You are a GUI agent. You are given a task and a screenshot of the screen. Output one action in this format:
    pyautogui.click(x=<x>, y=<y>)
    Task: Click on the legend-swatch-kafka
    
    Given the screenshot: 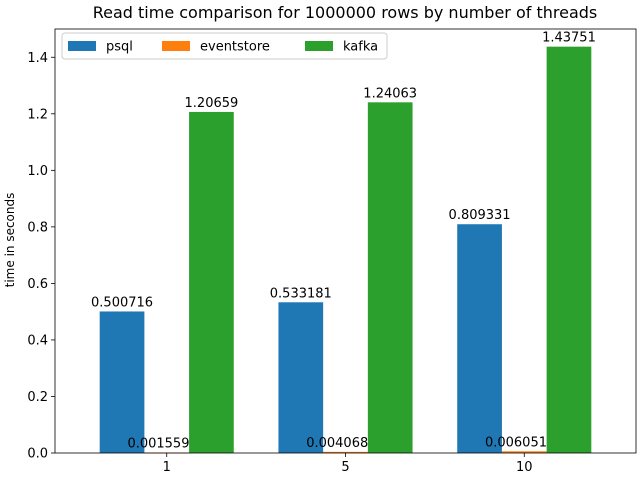 What is the action you would take?
    pyautogui.click(x=319, y=46)
    